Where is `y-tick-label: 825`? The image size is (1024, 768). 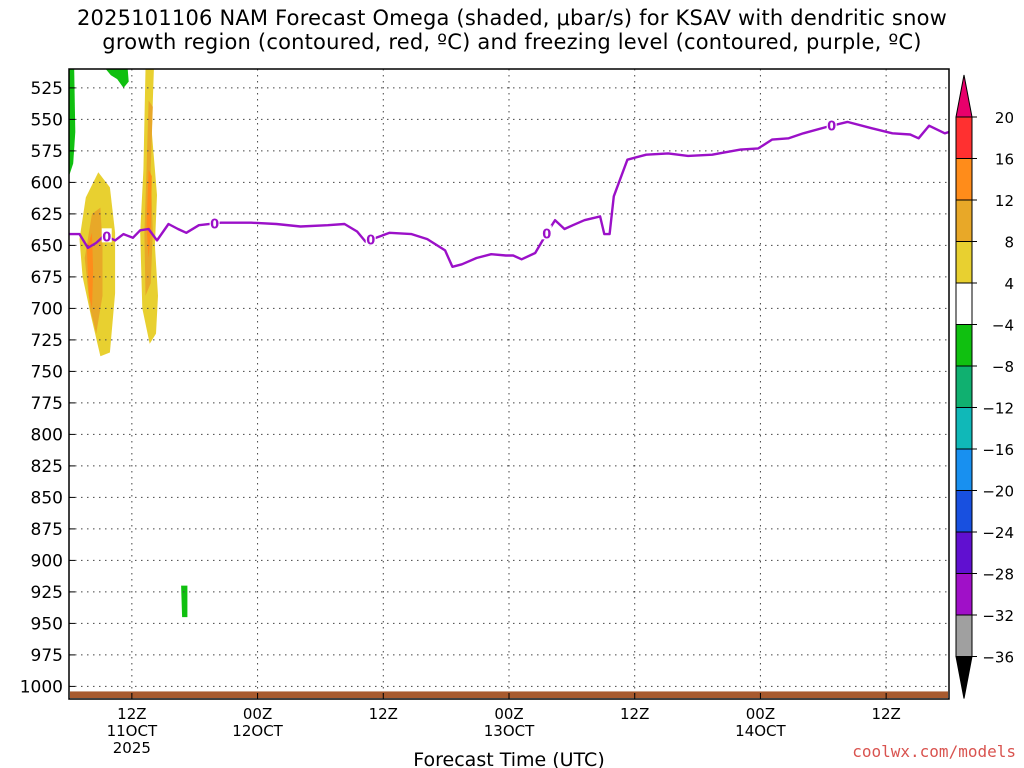 y-tick-label: 825 is located at coordinates (47, 467).